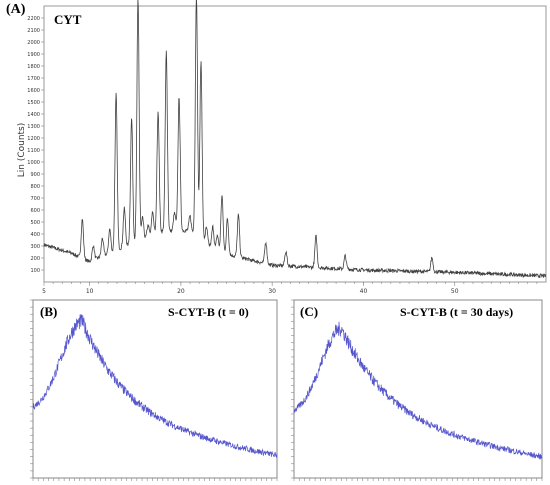 The image size is (550, 485). I want to click on panel-b-diffraction-trace, so click(155, 386).